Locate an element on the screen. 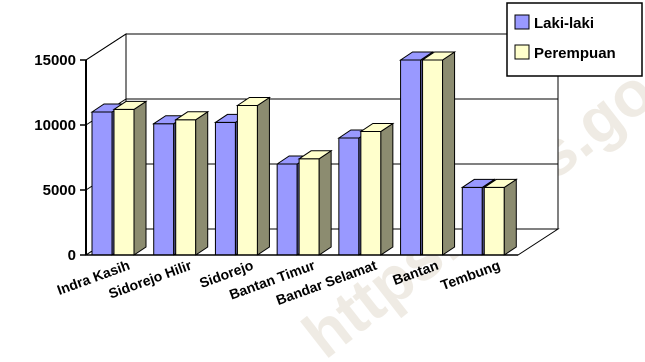 Image resolution: width=645 pixels, height=362 pixels. y-tick-label: 15000 is located at coordinates (55, 60).